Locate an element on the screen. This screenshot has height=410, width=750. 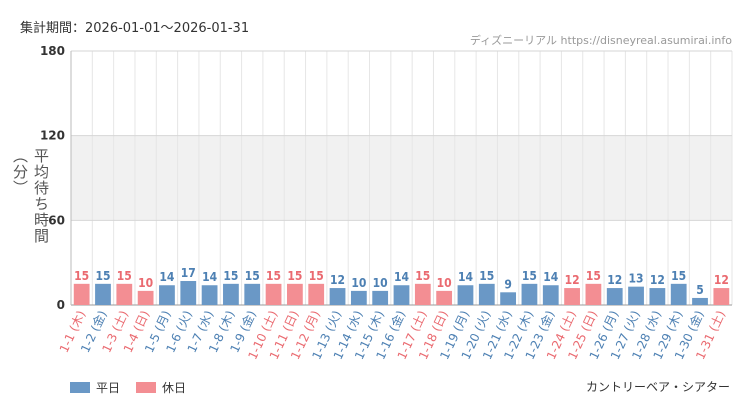
bar-value-label: 17 is located at coordinates (188, 273).